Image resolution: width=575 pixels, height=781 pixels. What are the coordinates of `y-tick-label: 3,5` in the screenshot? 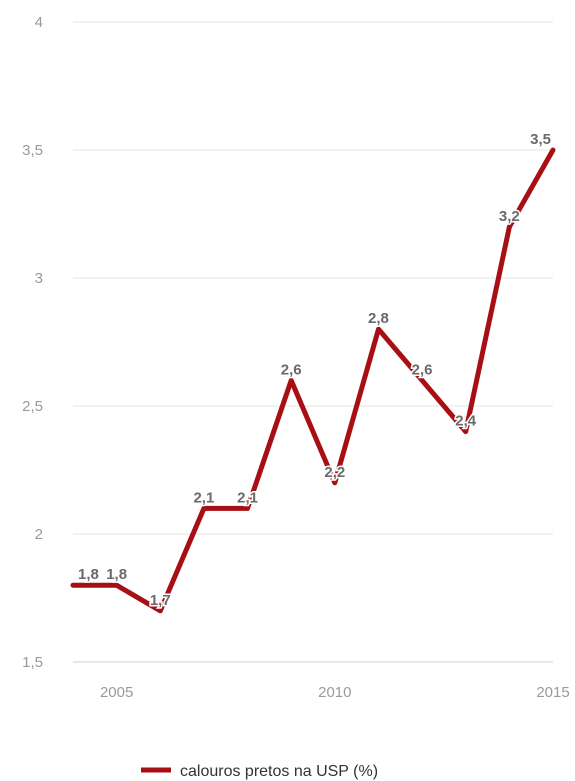 It's located at (32, 150).